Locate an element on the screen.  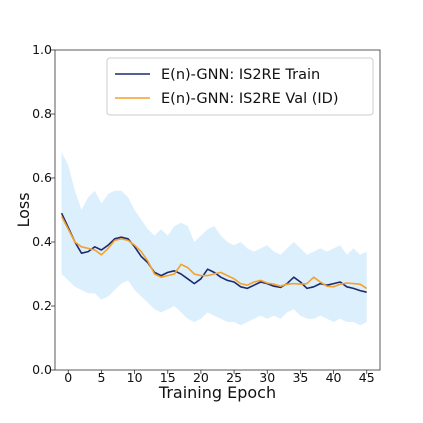
val-loss-line is located at coordinates (214, 253).